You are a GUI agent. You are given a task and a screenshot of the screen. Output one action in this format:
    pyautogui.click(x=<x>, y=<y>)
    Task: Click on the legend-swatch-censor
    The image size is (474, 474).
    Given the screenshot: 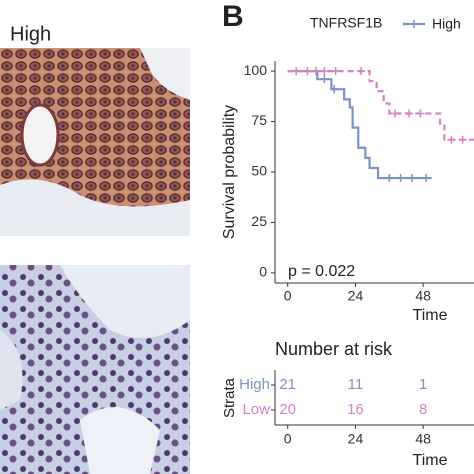 What is the action you would take?
    pyautogui.click(x=414, y=24)
    